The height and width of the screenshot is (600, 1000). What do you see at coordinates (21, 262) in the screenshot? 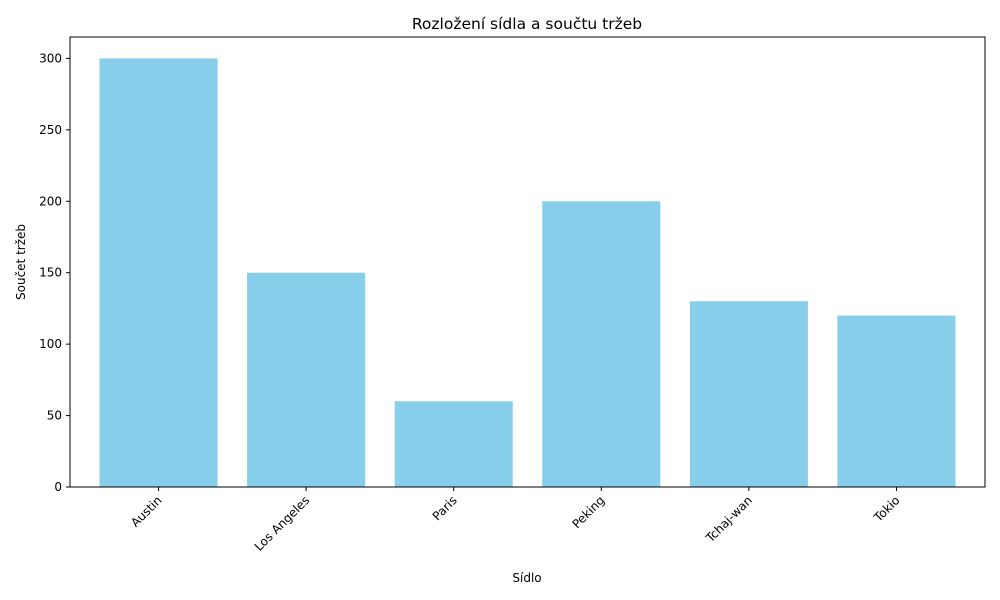
I see `y-axis-title: Součet tržeb` at bounding box center [21, 262].